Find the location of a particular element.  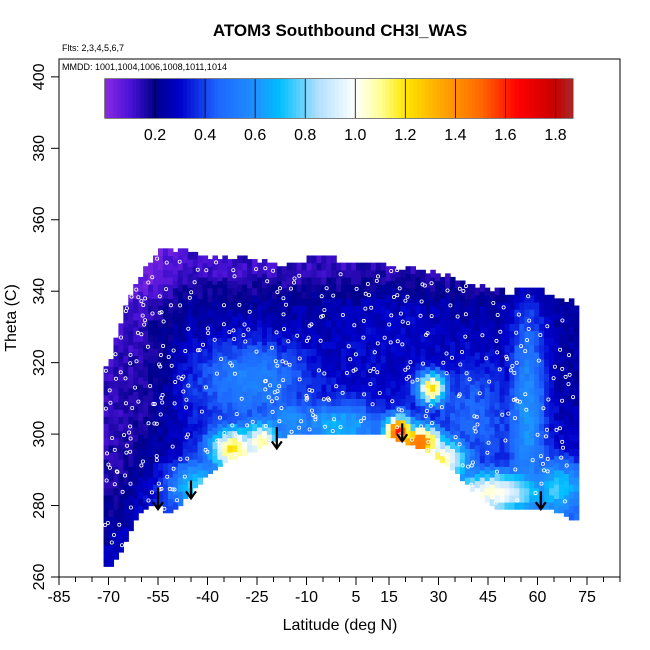

chart-title: ATOM3 Southbound CH3I_WAS is located at coordinates (340, 30).